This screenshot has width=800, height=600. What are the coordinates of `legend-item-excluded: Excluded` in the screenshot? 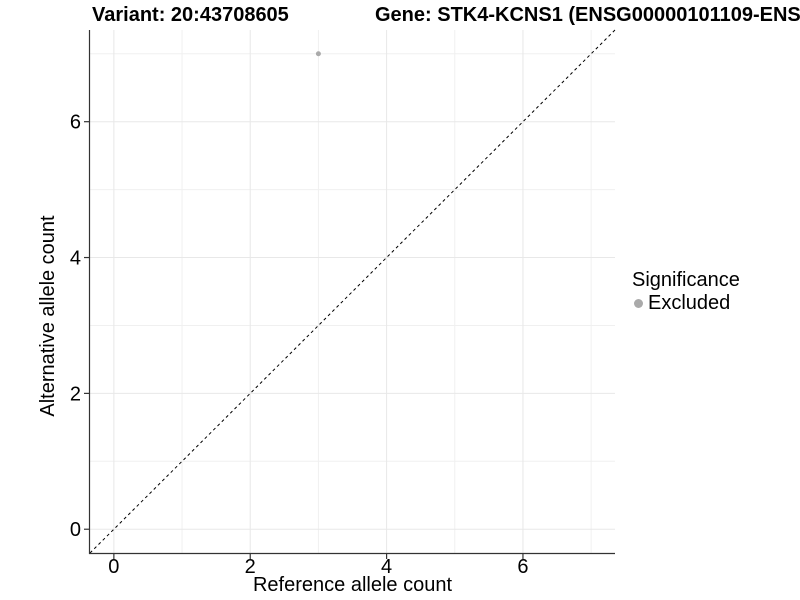 It's located at (686, 303).